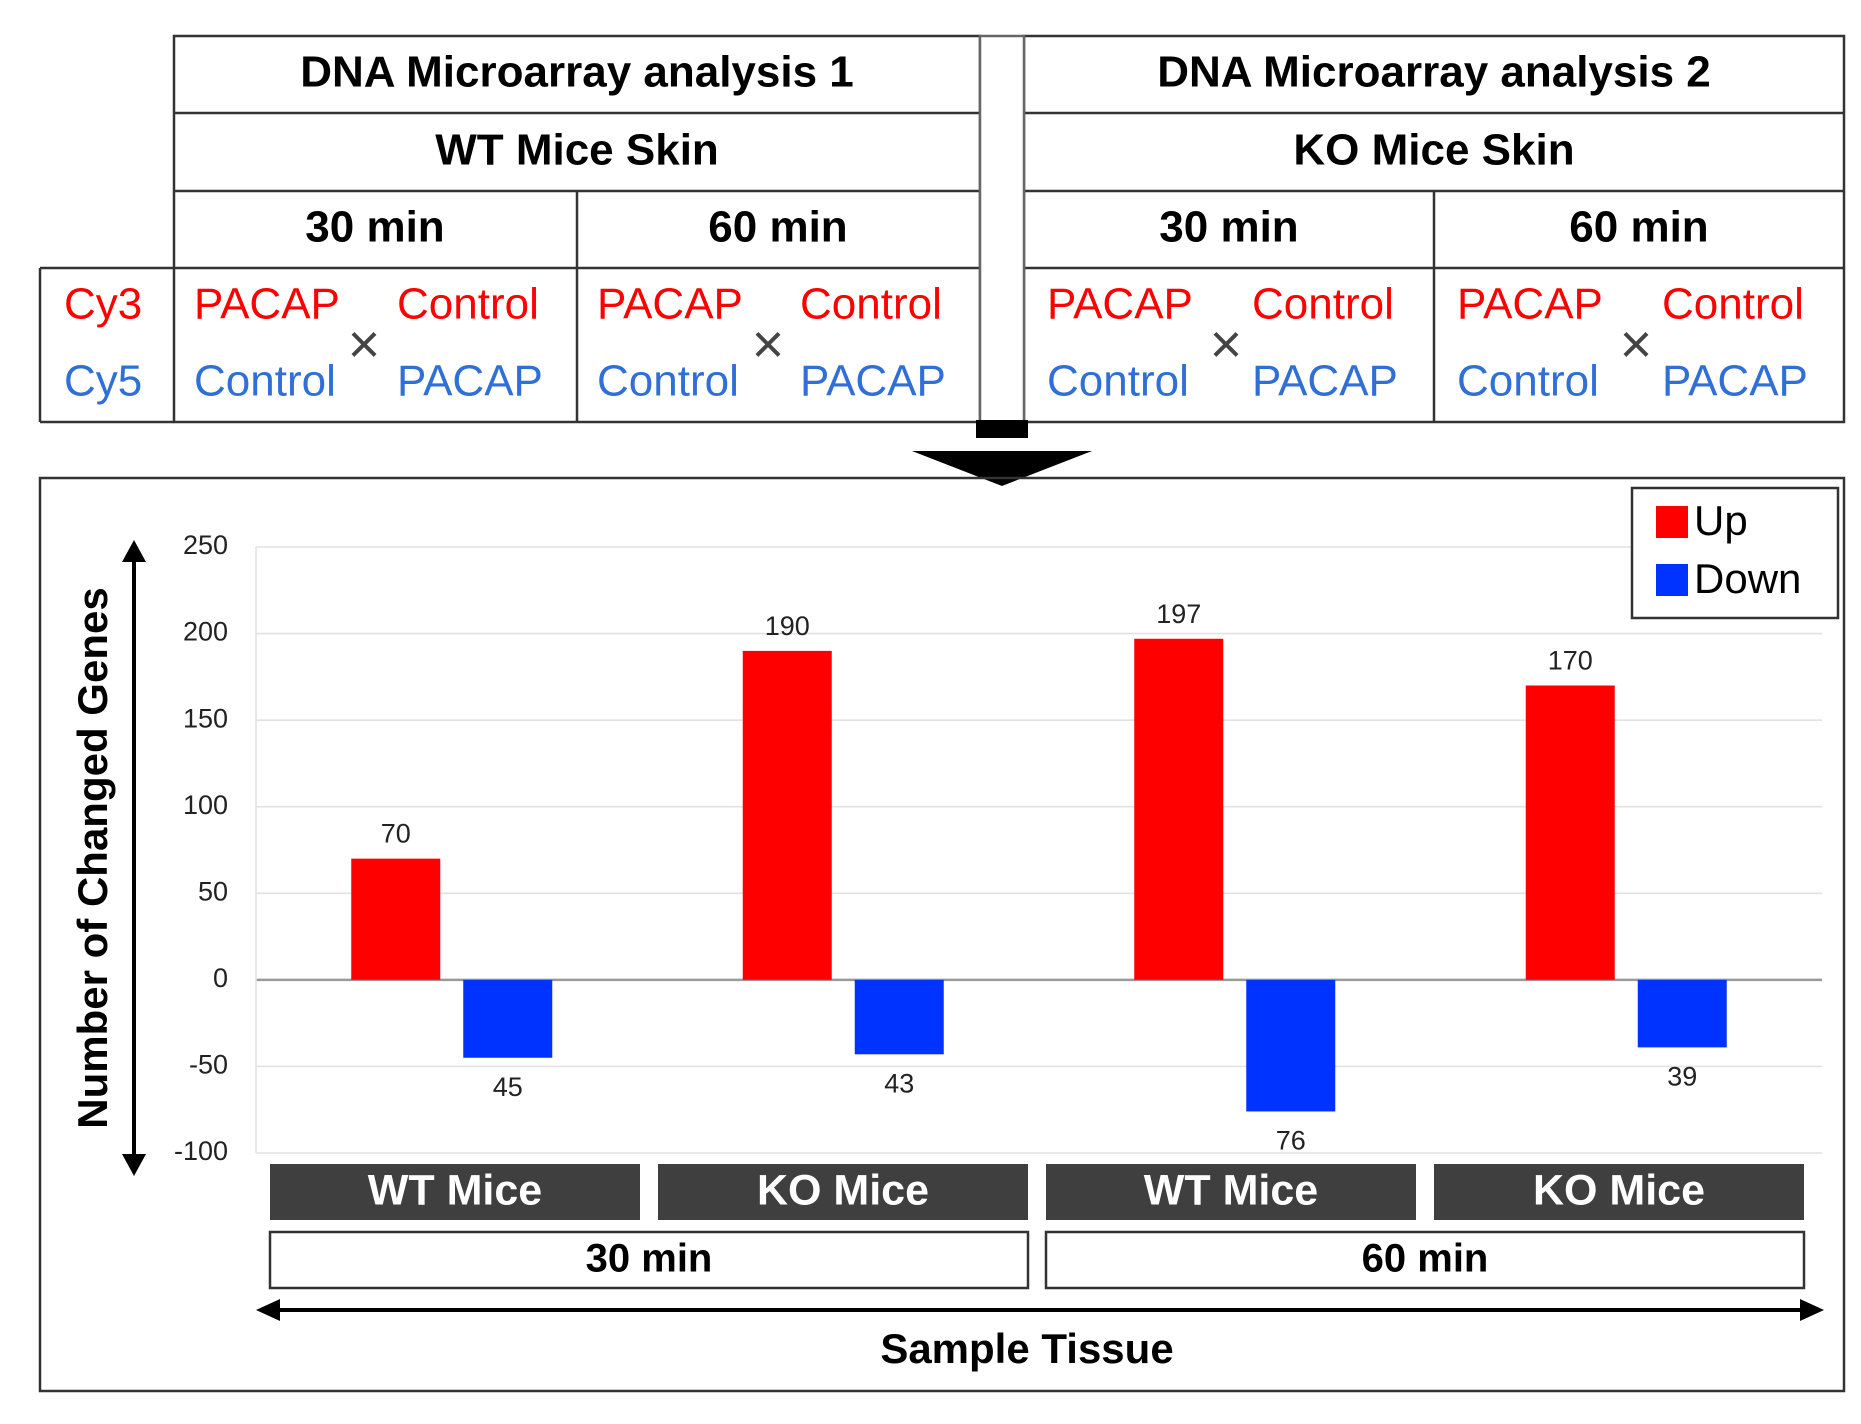  What do you see at coordinates (1026, 1348) in the screenshot?
I see `x-axis-title: Sample Tissue` at bounding box center [1026, 1348].